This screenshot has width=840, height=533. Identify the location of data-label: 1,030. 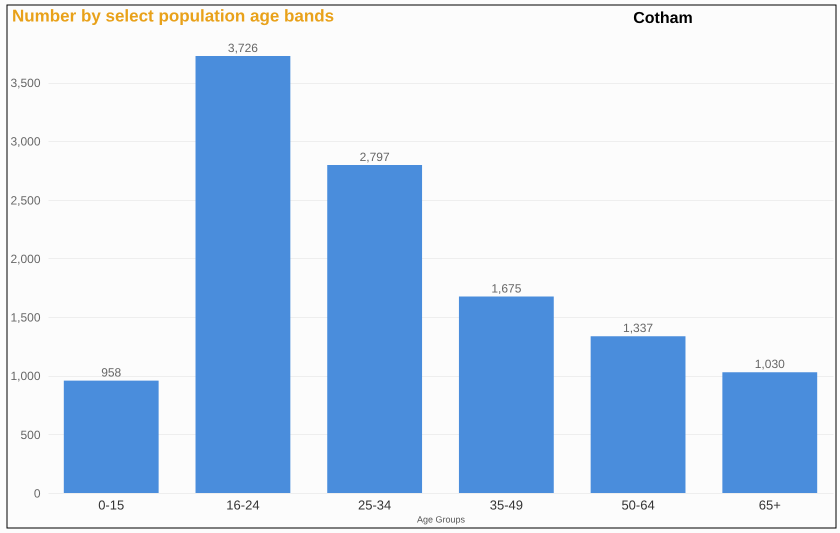
(770, 364).